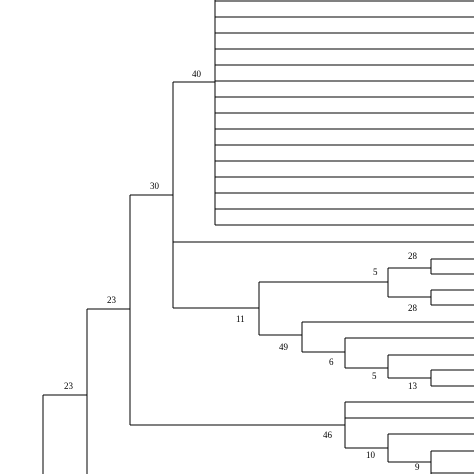 This screenshot has height=474, width=474. What do you see at coordinates (371, 455) in the screenshot?
I see `bootstrap-label-node-10: 10` at bounding box center [371, 455].